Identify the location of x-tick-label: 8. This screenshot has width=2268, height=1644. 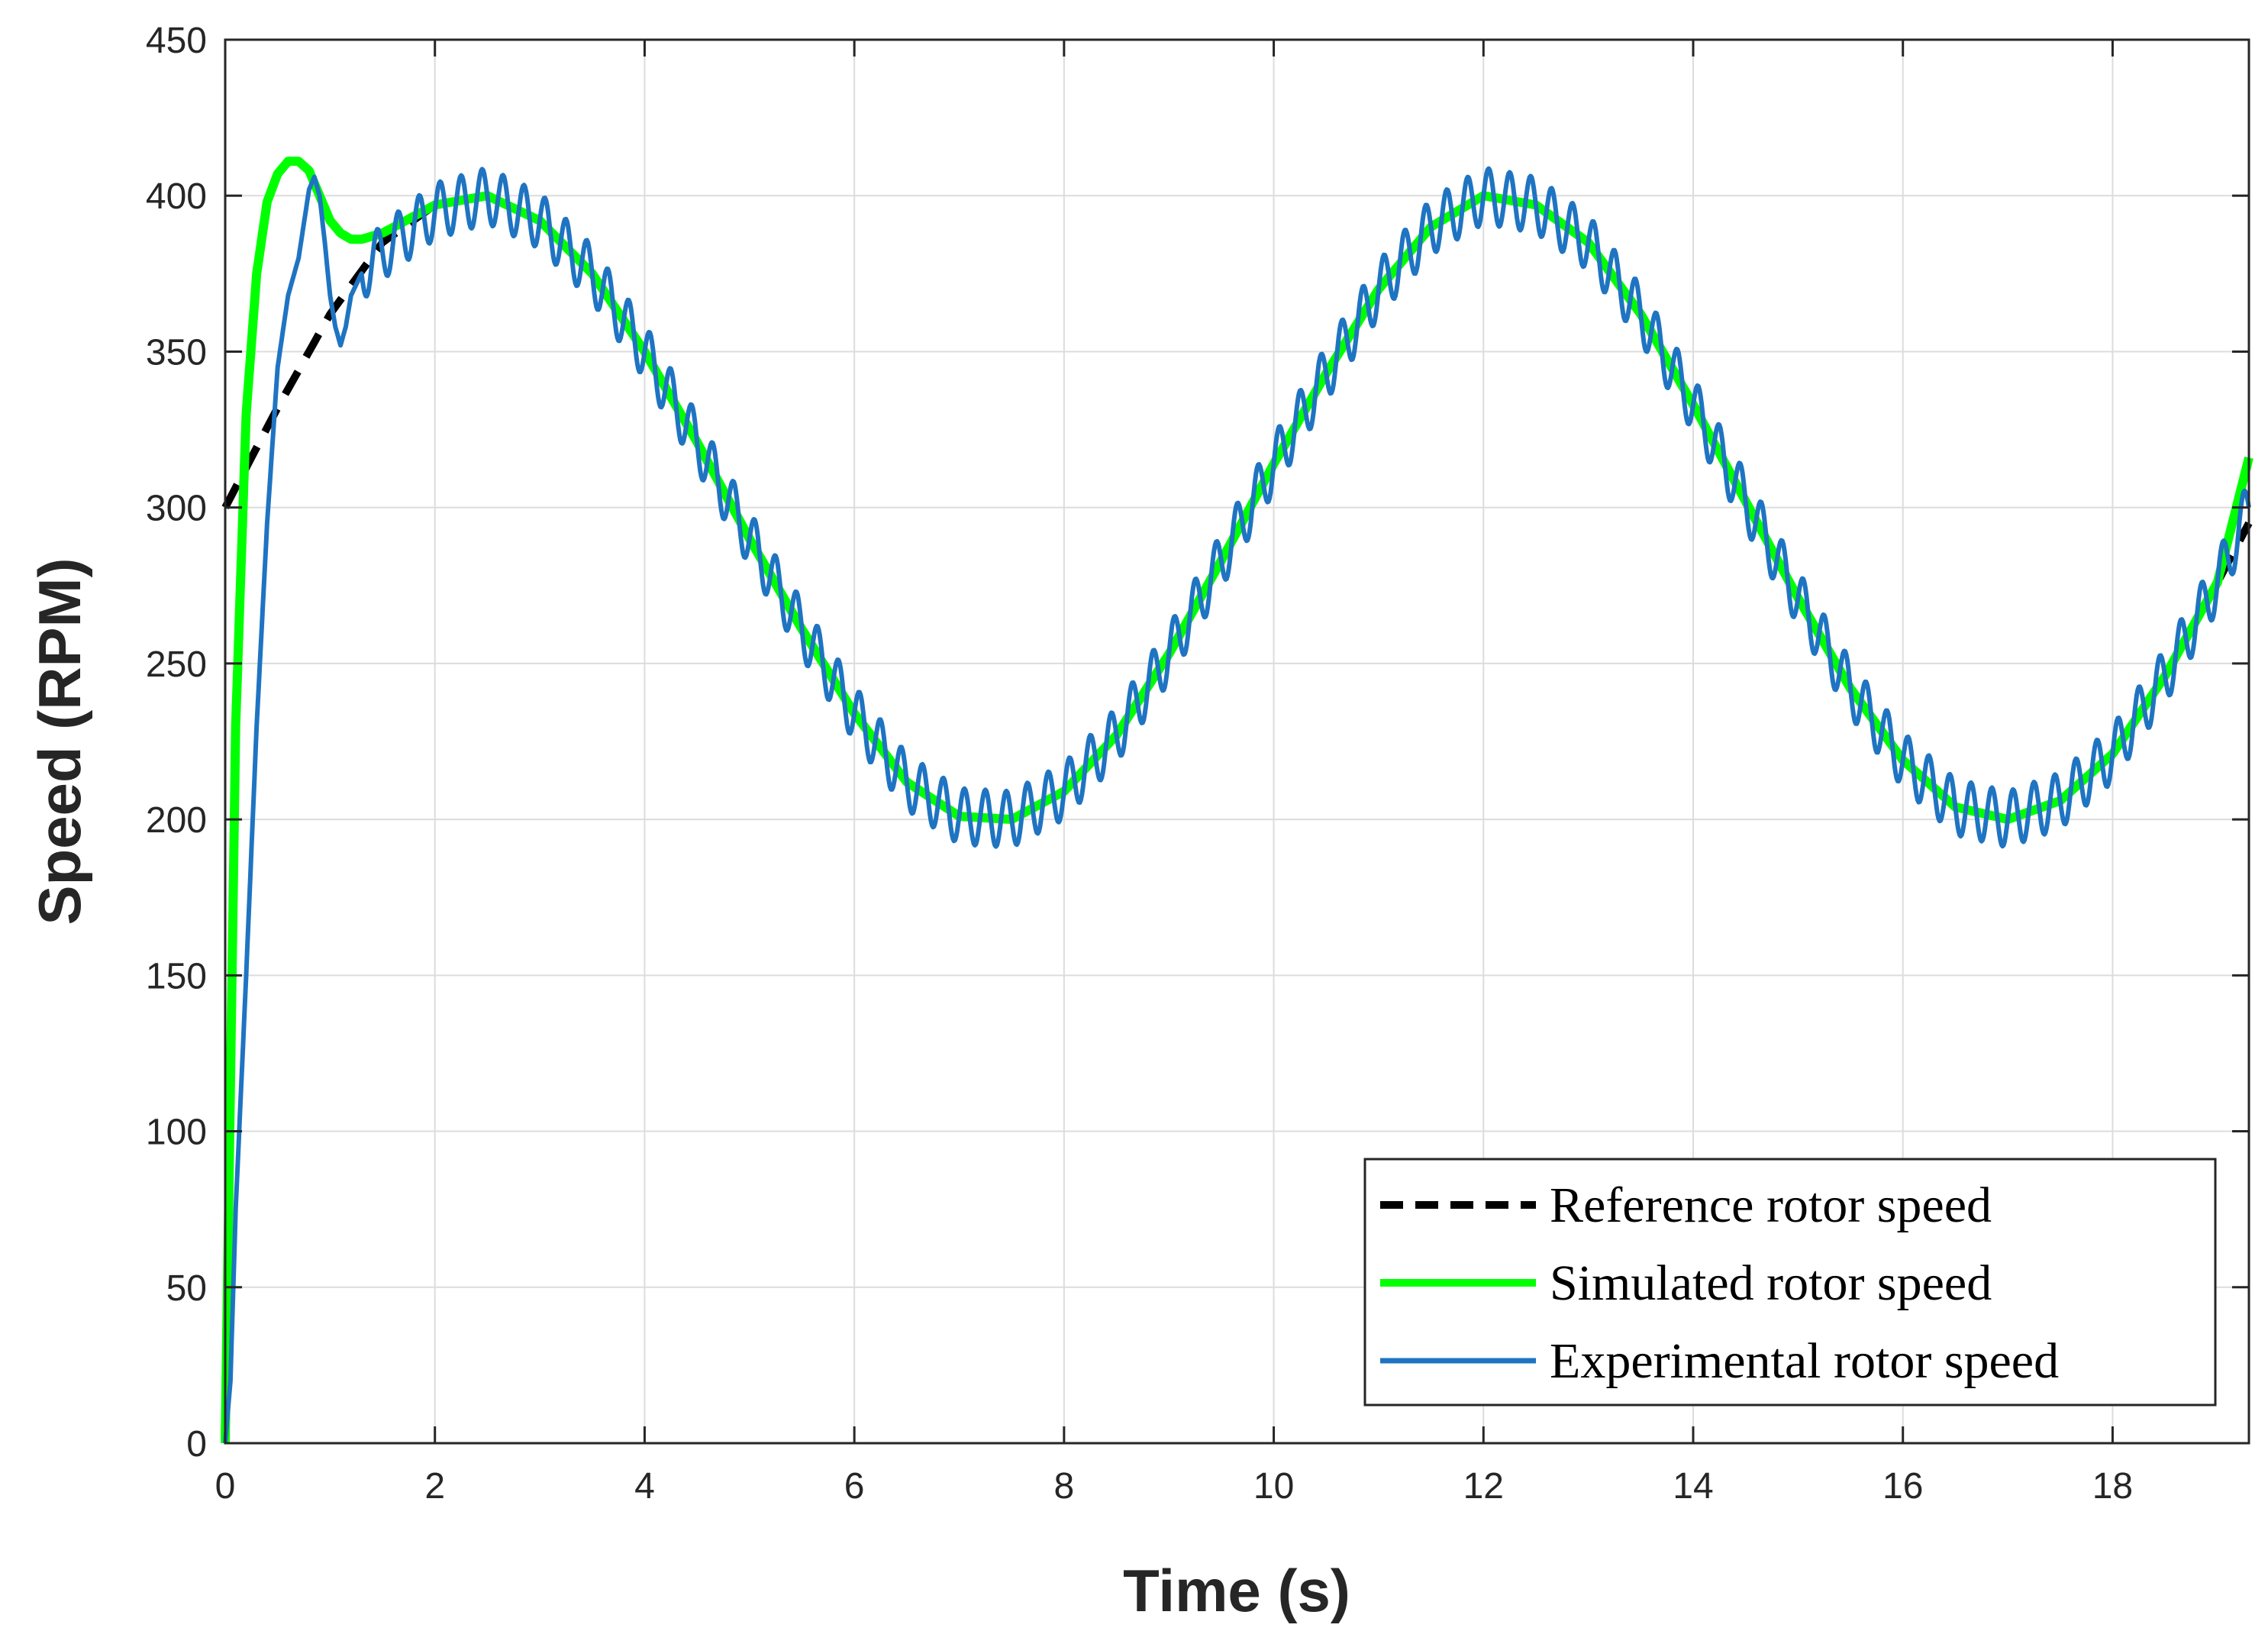
(1064, 1486).